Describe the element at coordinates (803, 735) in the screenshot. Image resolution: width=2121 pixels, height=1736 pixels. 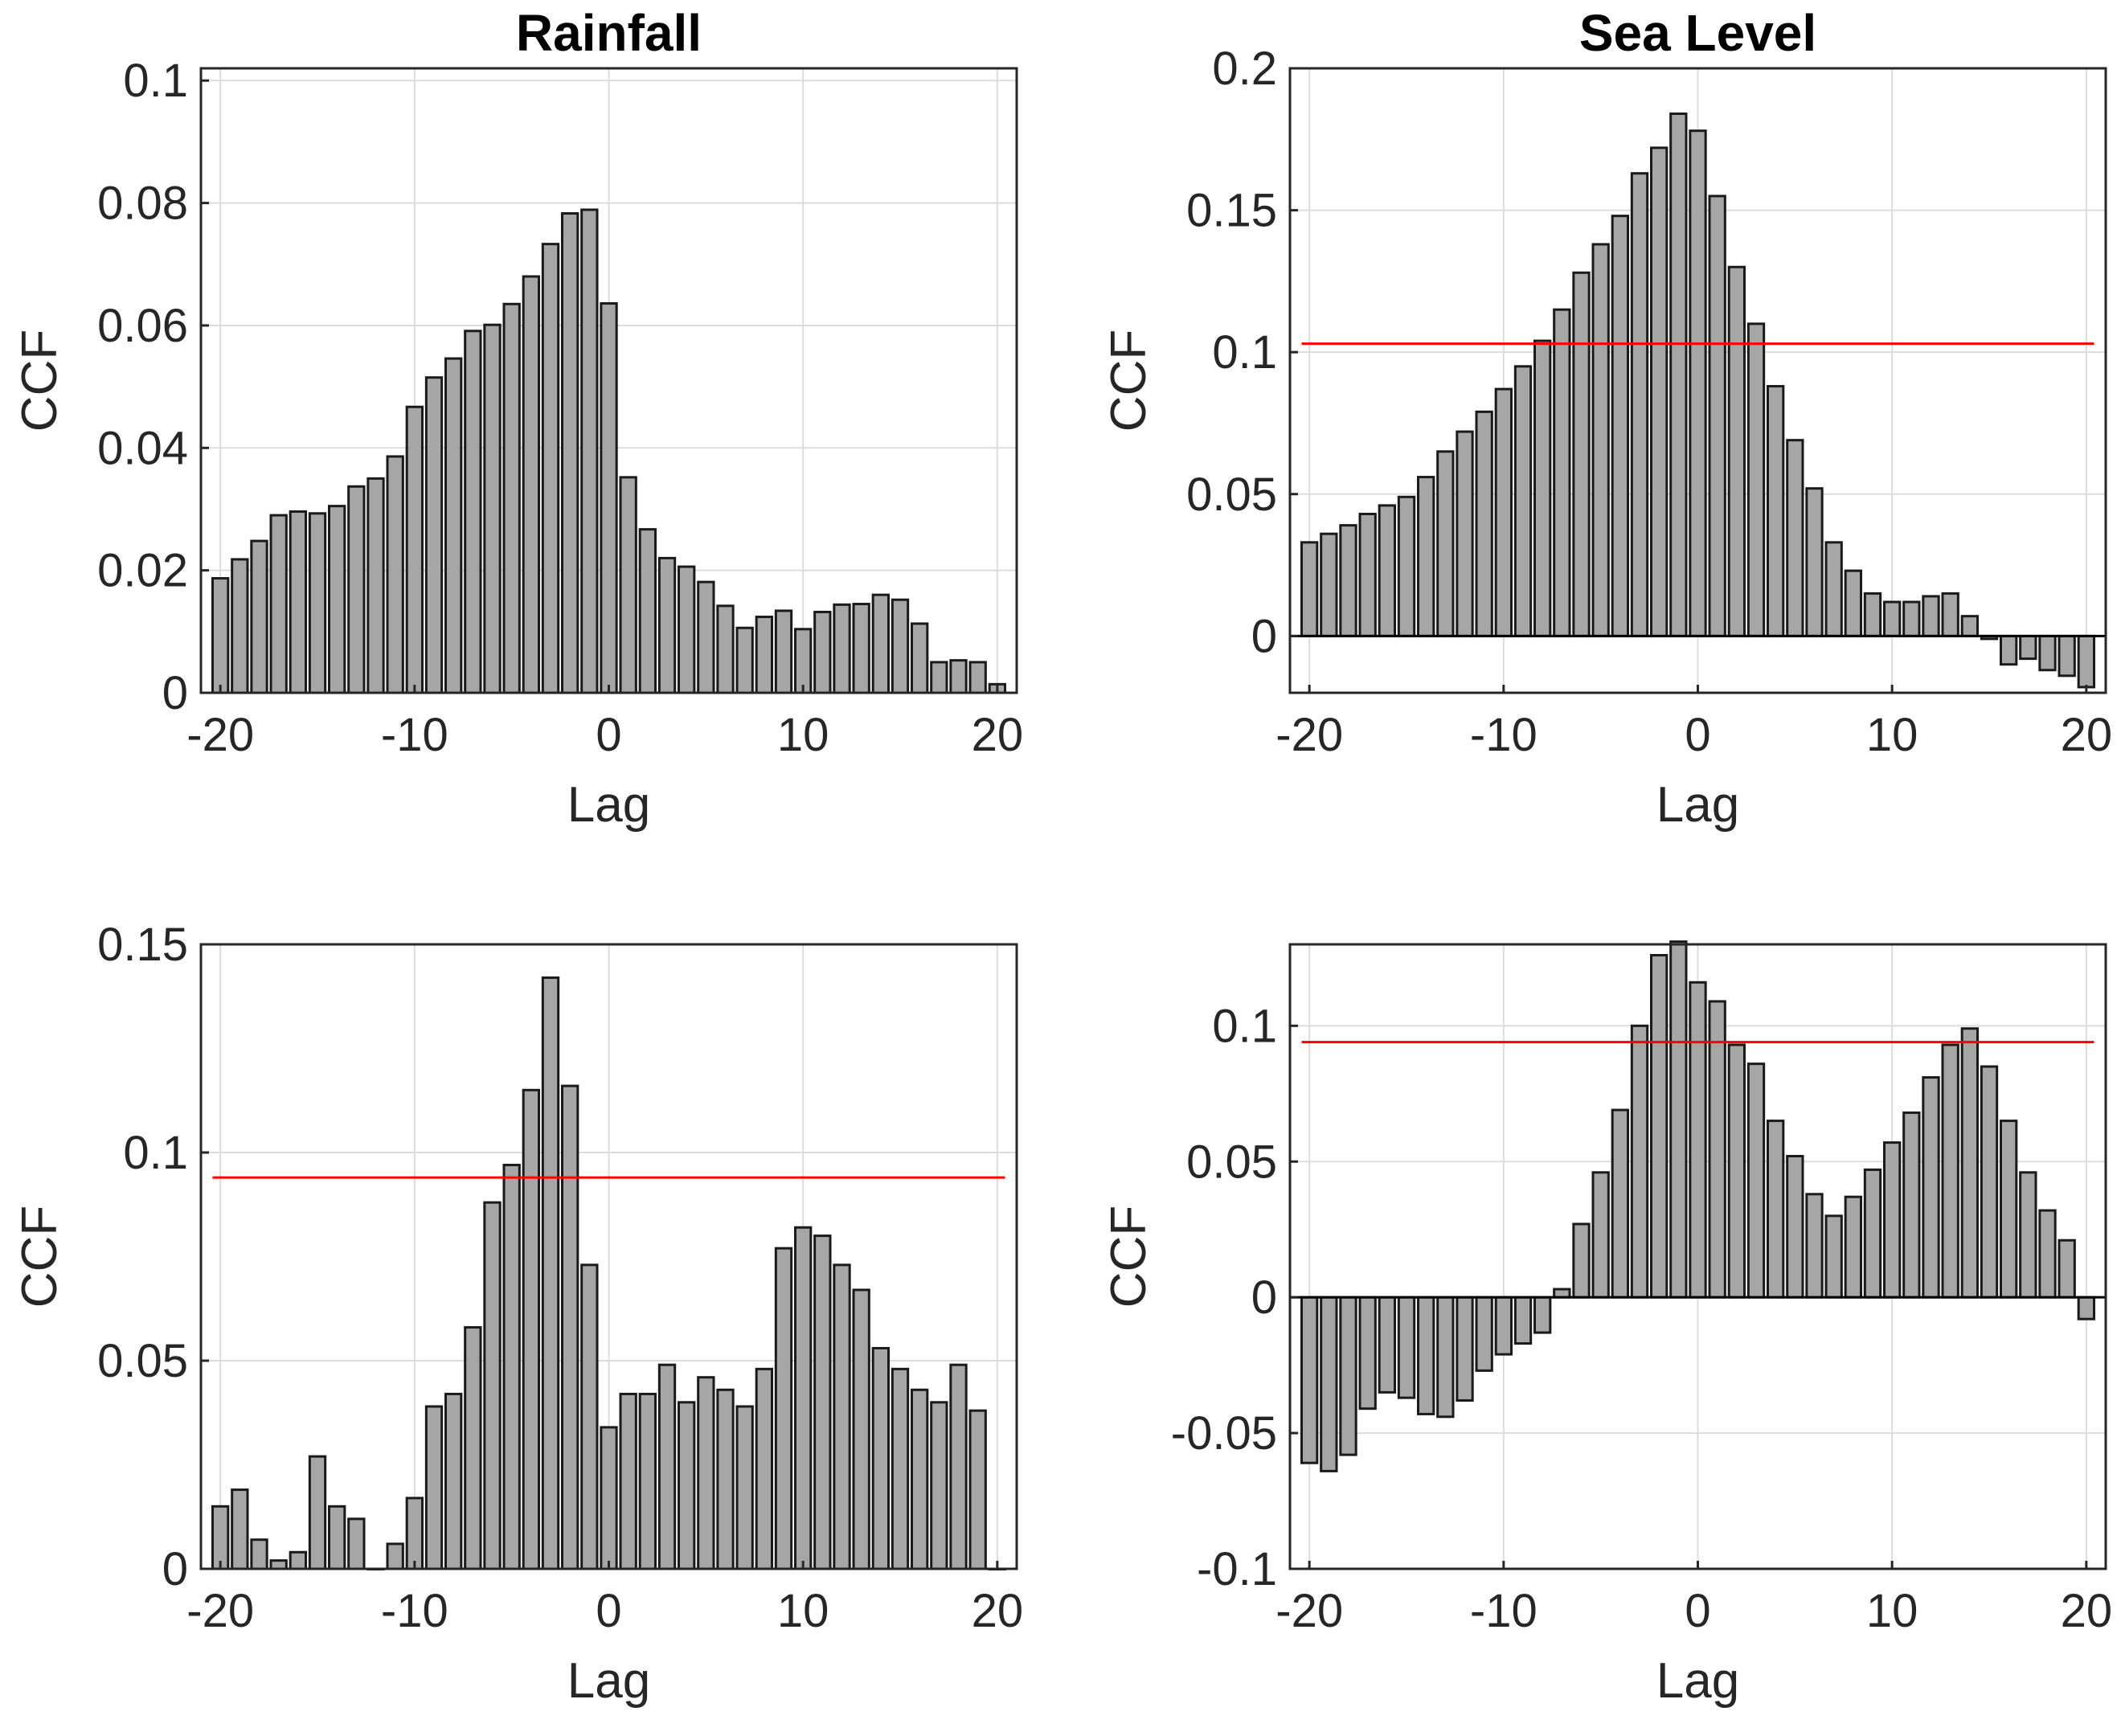
I see `rainfall-top-x-tick-label: 10` at that location.